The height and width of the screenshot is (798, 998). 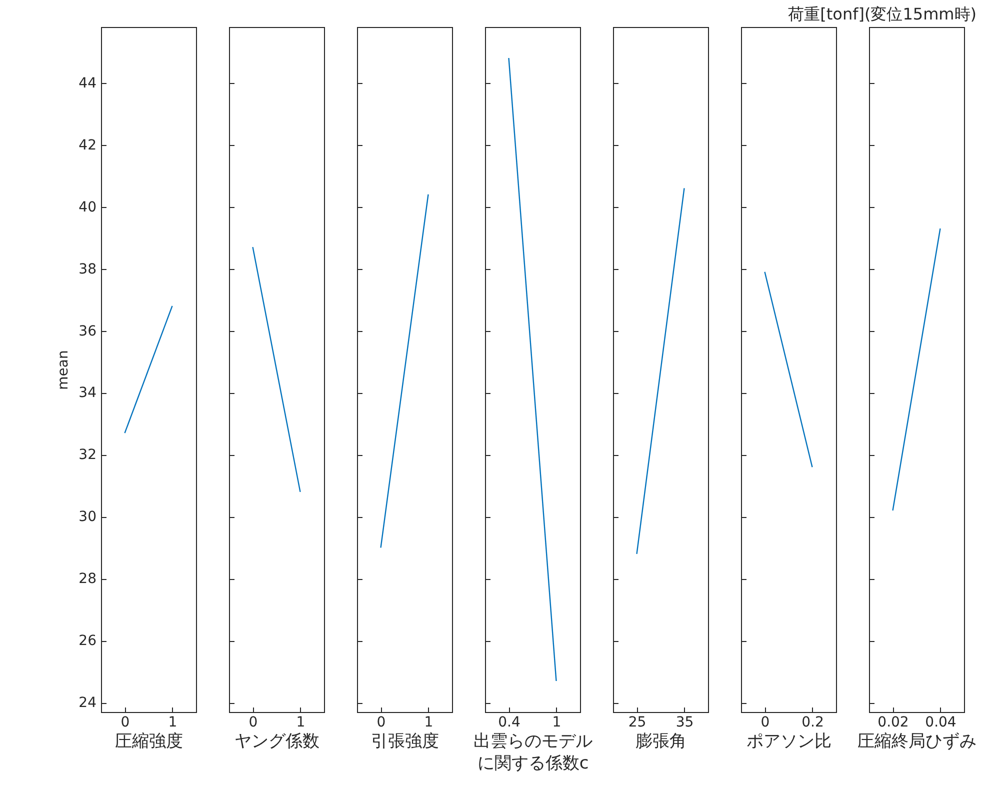 What do you see at coordinates (87, 455) in the screenshot?
I see `y-tick-label: 32` at bounding box center [87, 455].